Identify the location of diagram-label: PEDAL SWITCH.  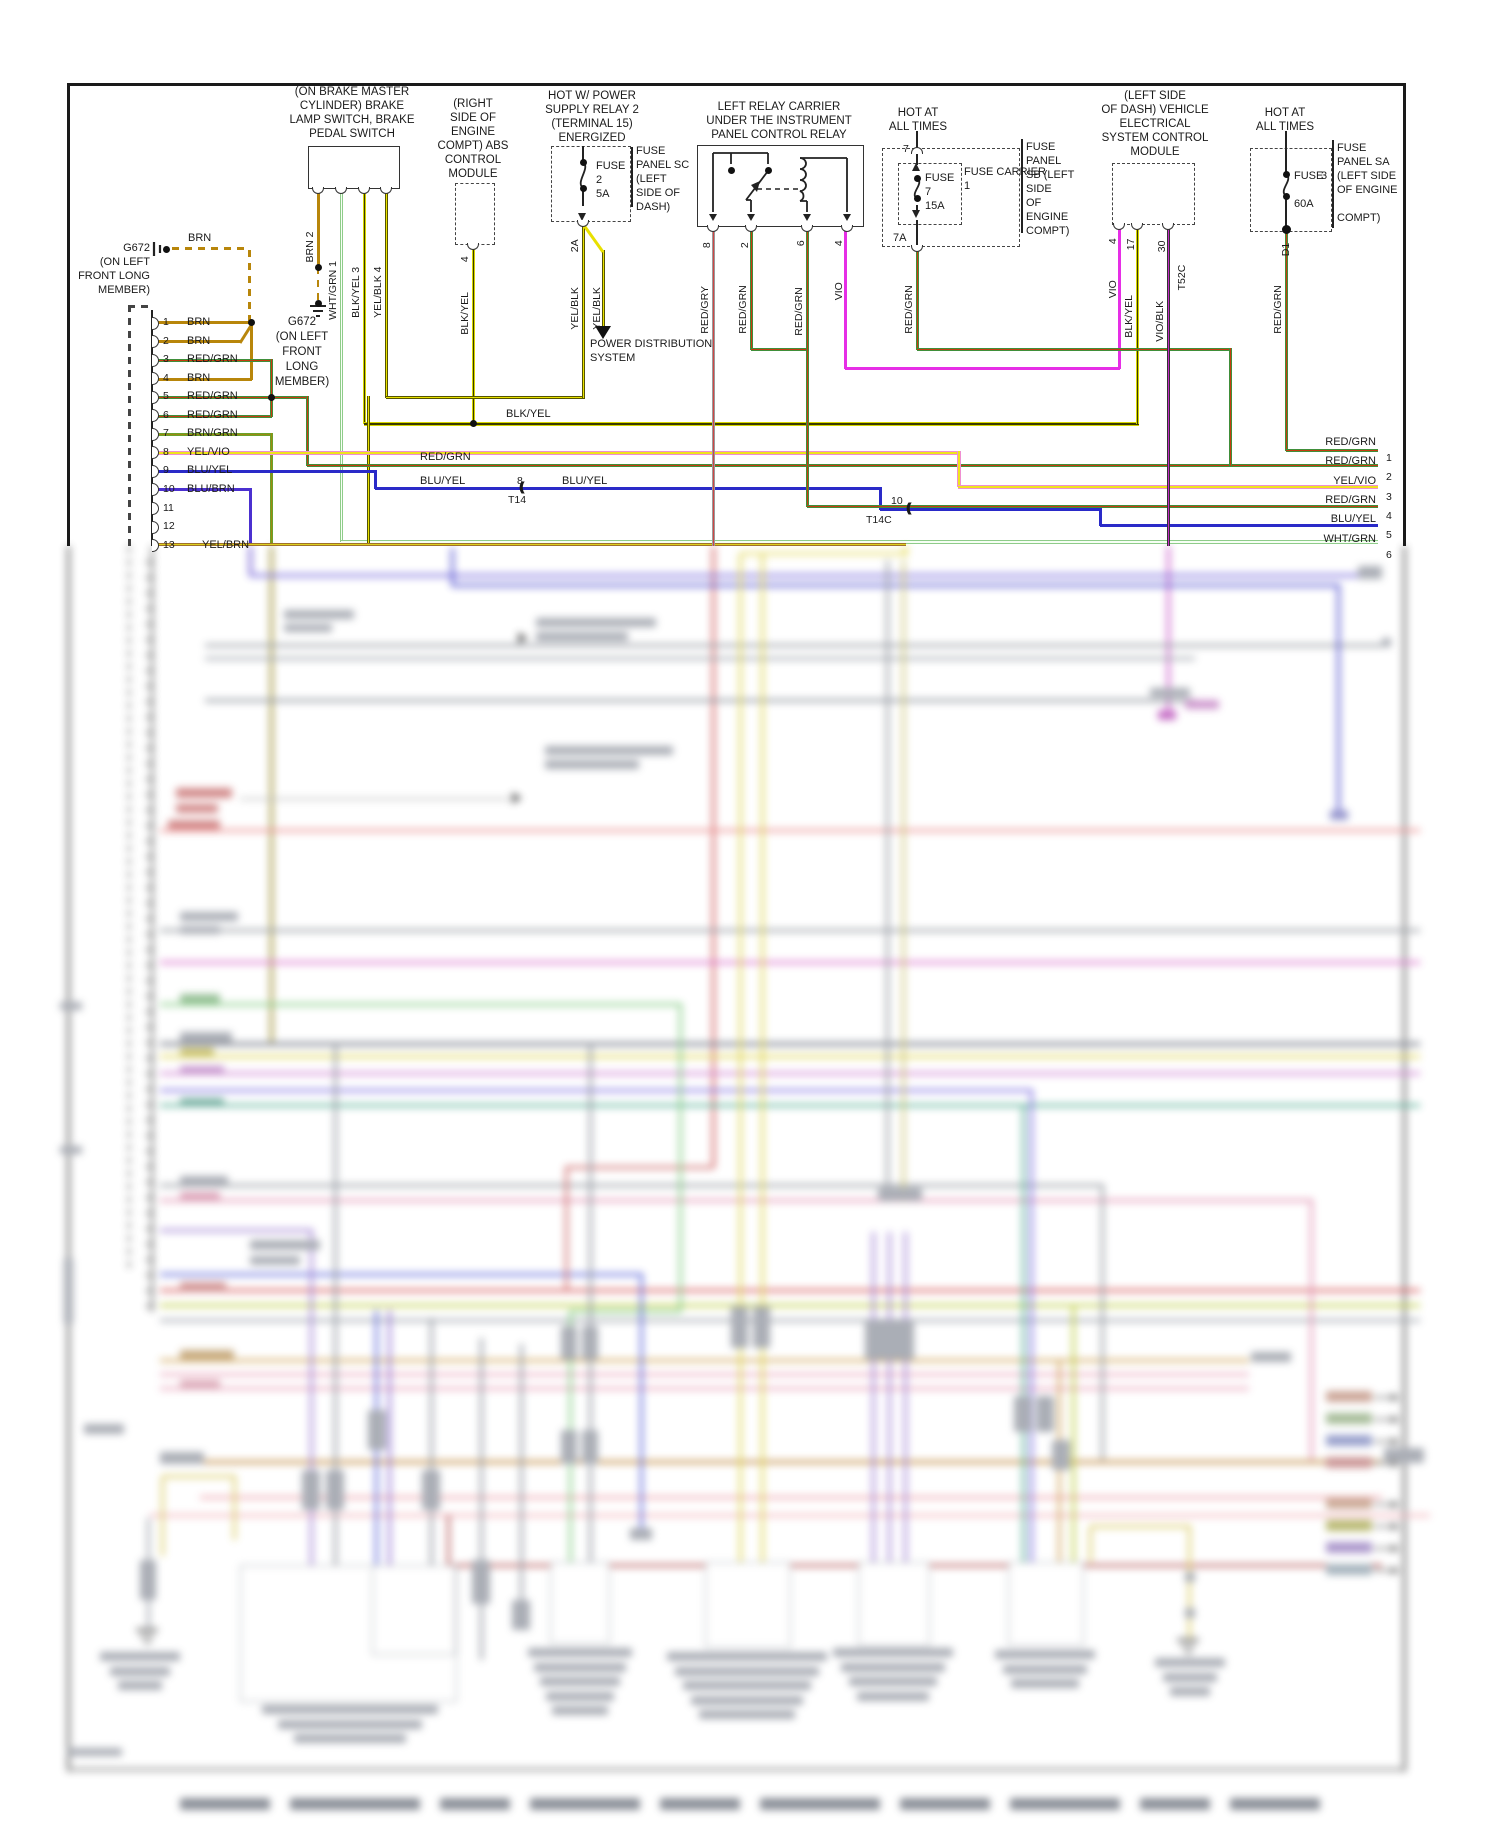
(352, 134).